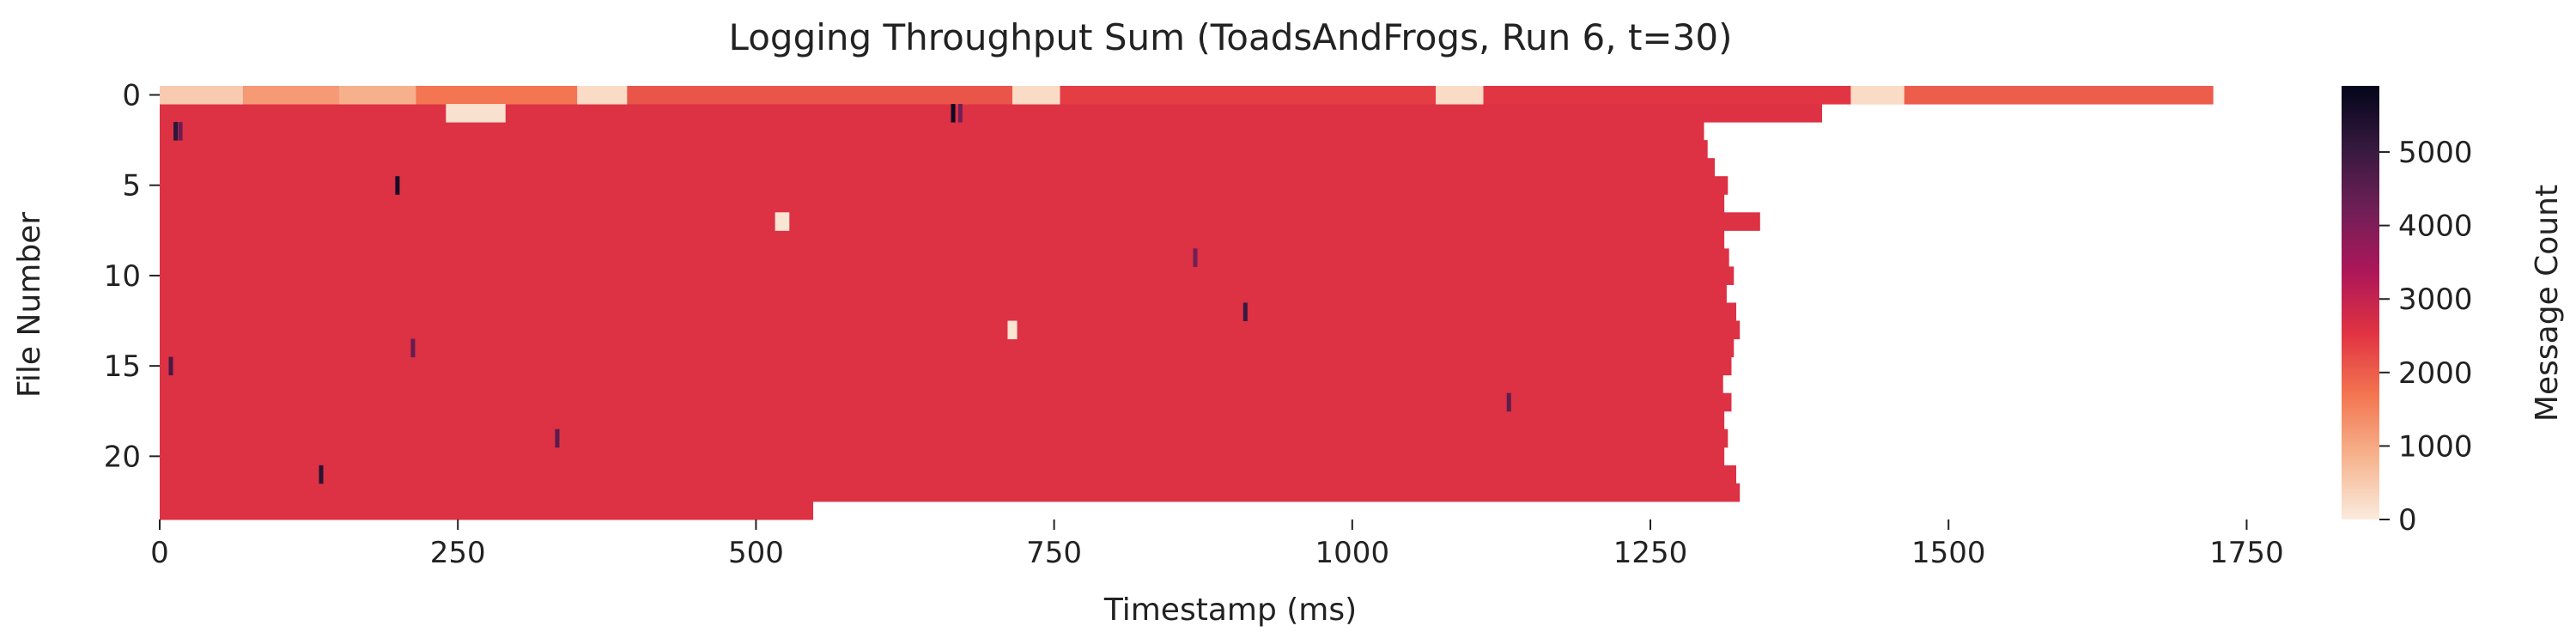  Describe the element at coordinates (159, 553) in the screenshot. I see `x-tick-label: 0` at that location.